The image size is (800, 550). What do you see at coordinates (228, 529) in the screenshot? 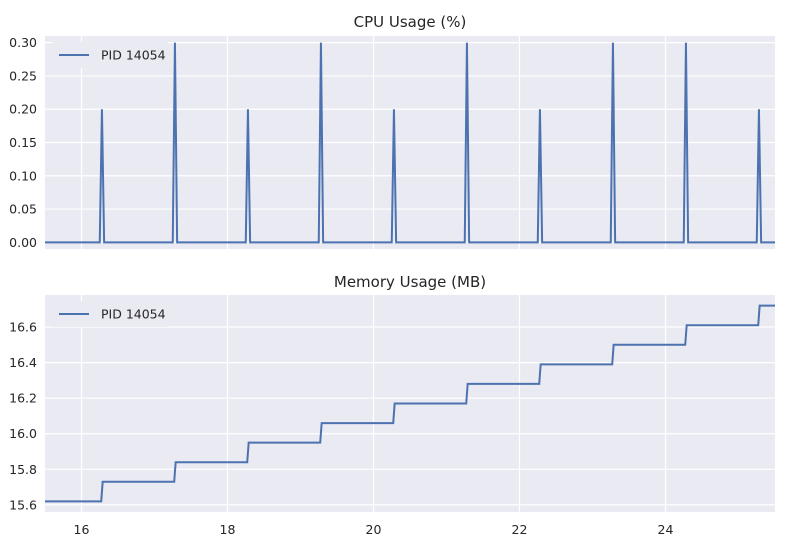
I see `x-tick-label: 18` at bounding box center [228, 529].